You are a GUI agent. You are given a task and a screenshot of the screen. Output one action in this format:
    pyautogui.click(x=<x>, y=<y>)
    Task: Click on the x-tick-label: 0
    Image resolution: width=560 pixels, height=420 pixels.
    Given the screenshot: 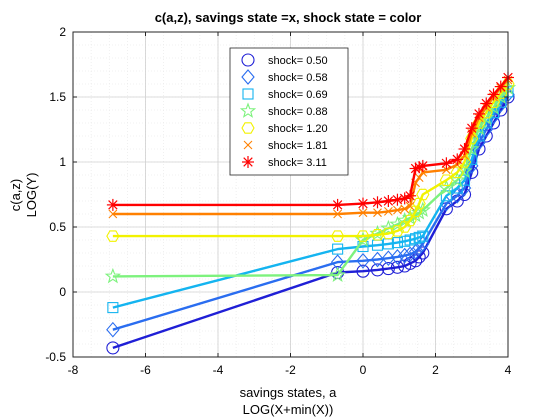 What is the action you would take?
    pyautogui.click(x=363, y=370)
    